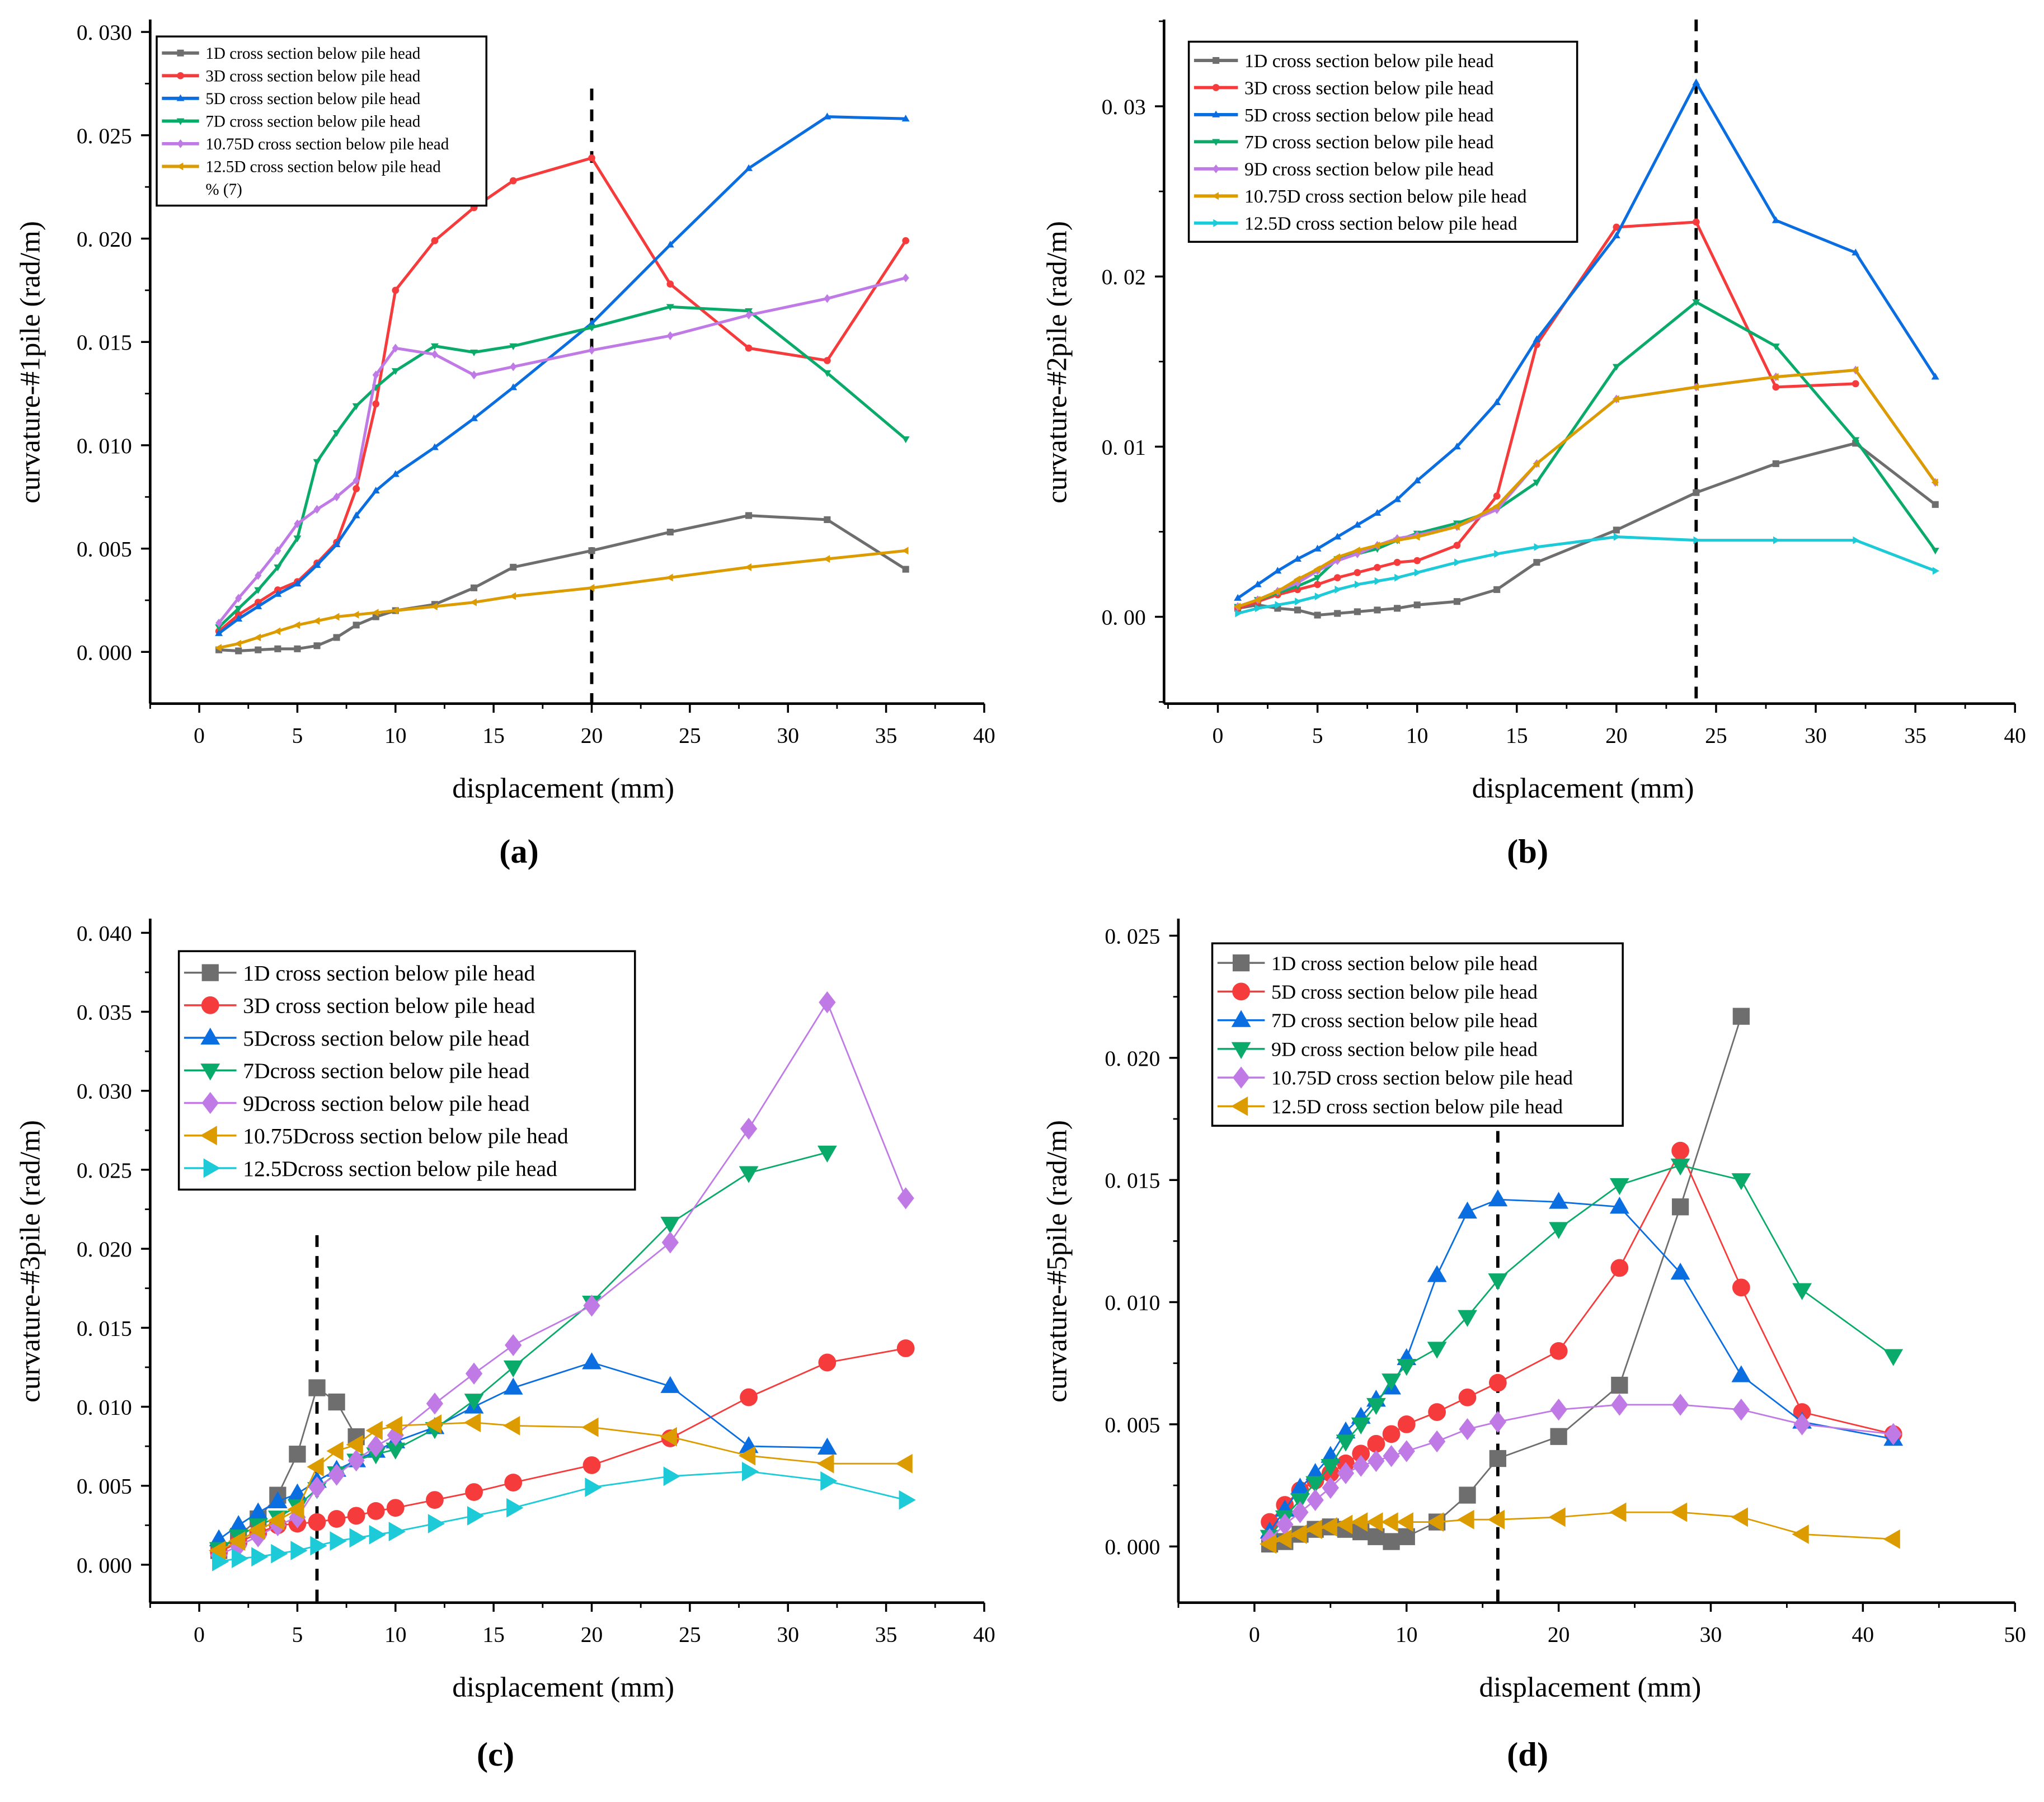 The height and width of the screenshot is (1802, 2044). What do you see at coordinates (1369, 115) in the screenshot?
I see `legend-entry: 5D cross section below pile head` at bounding box center [1369, 115].